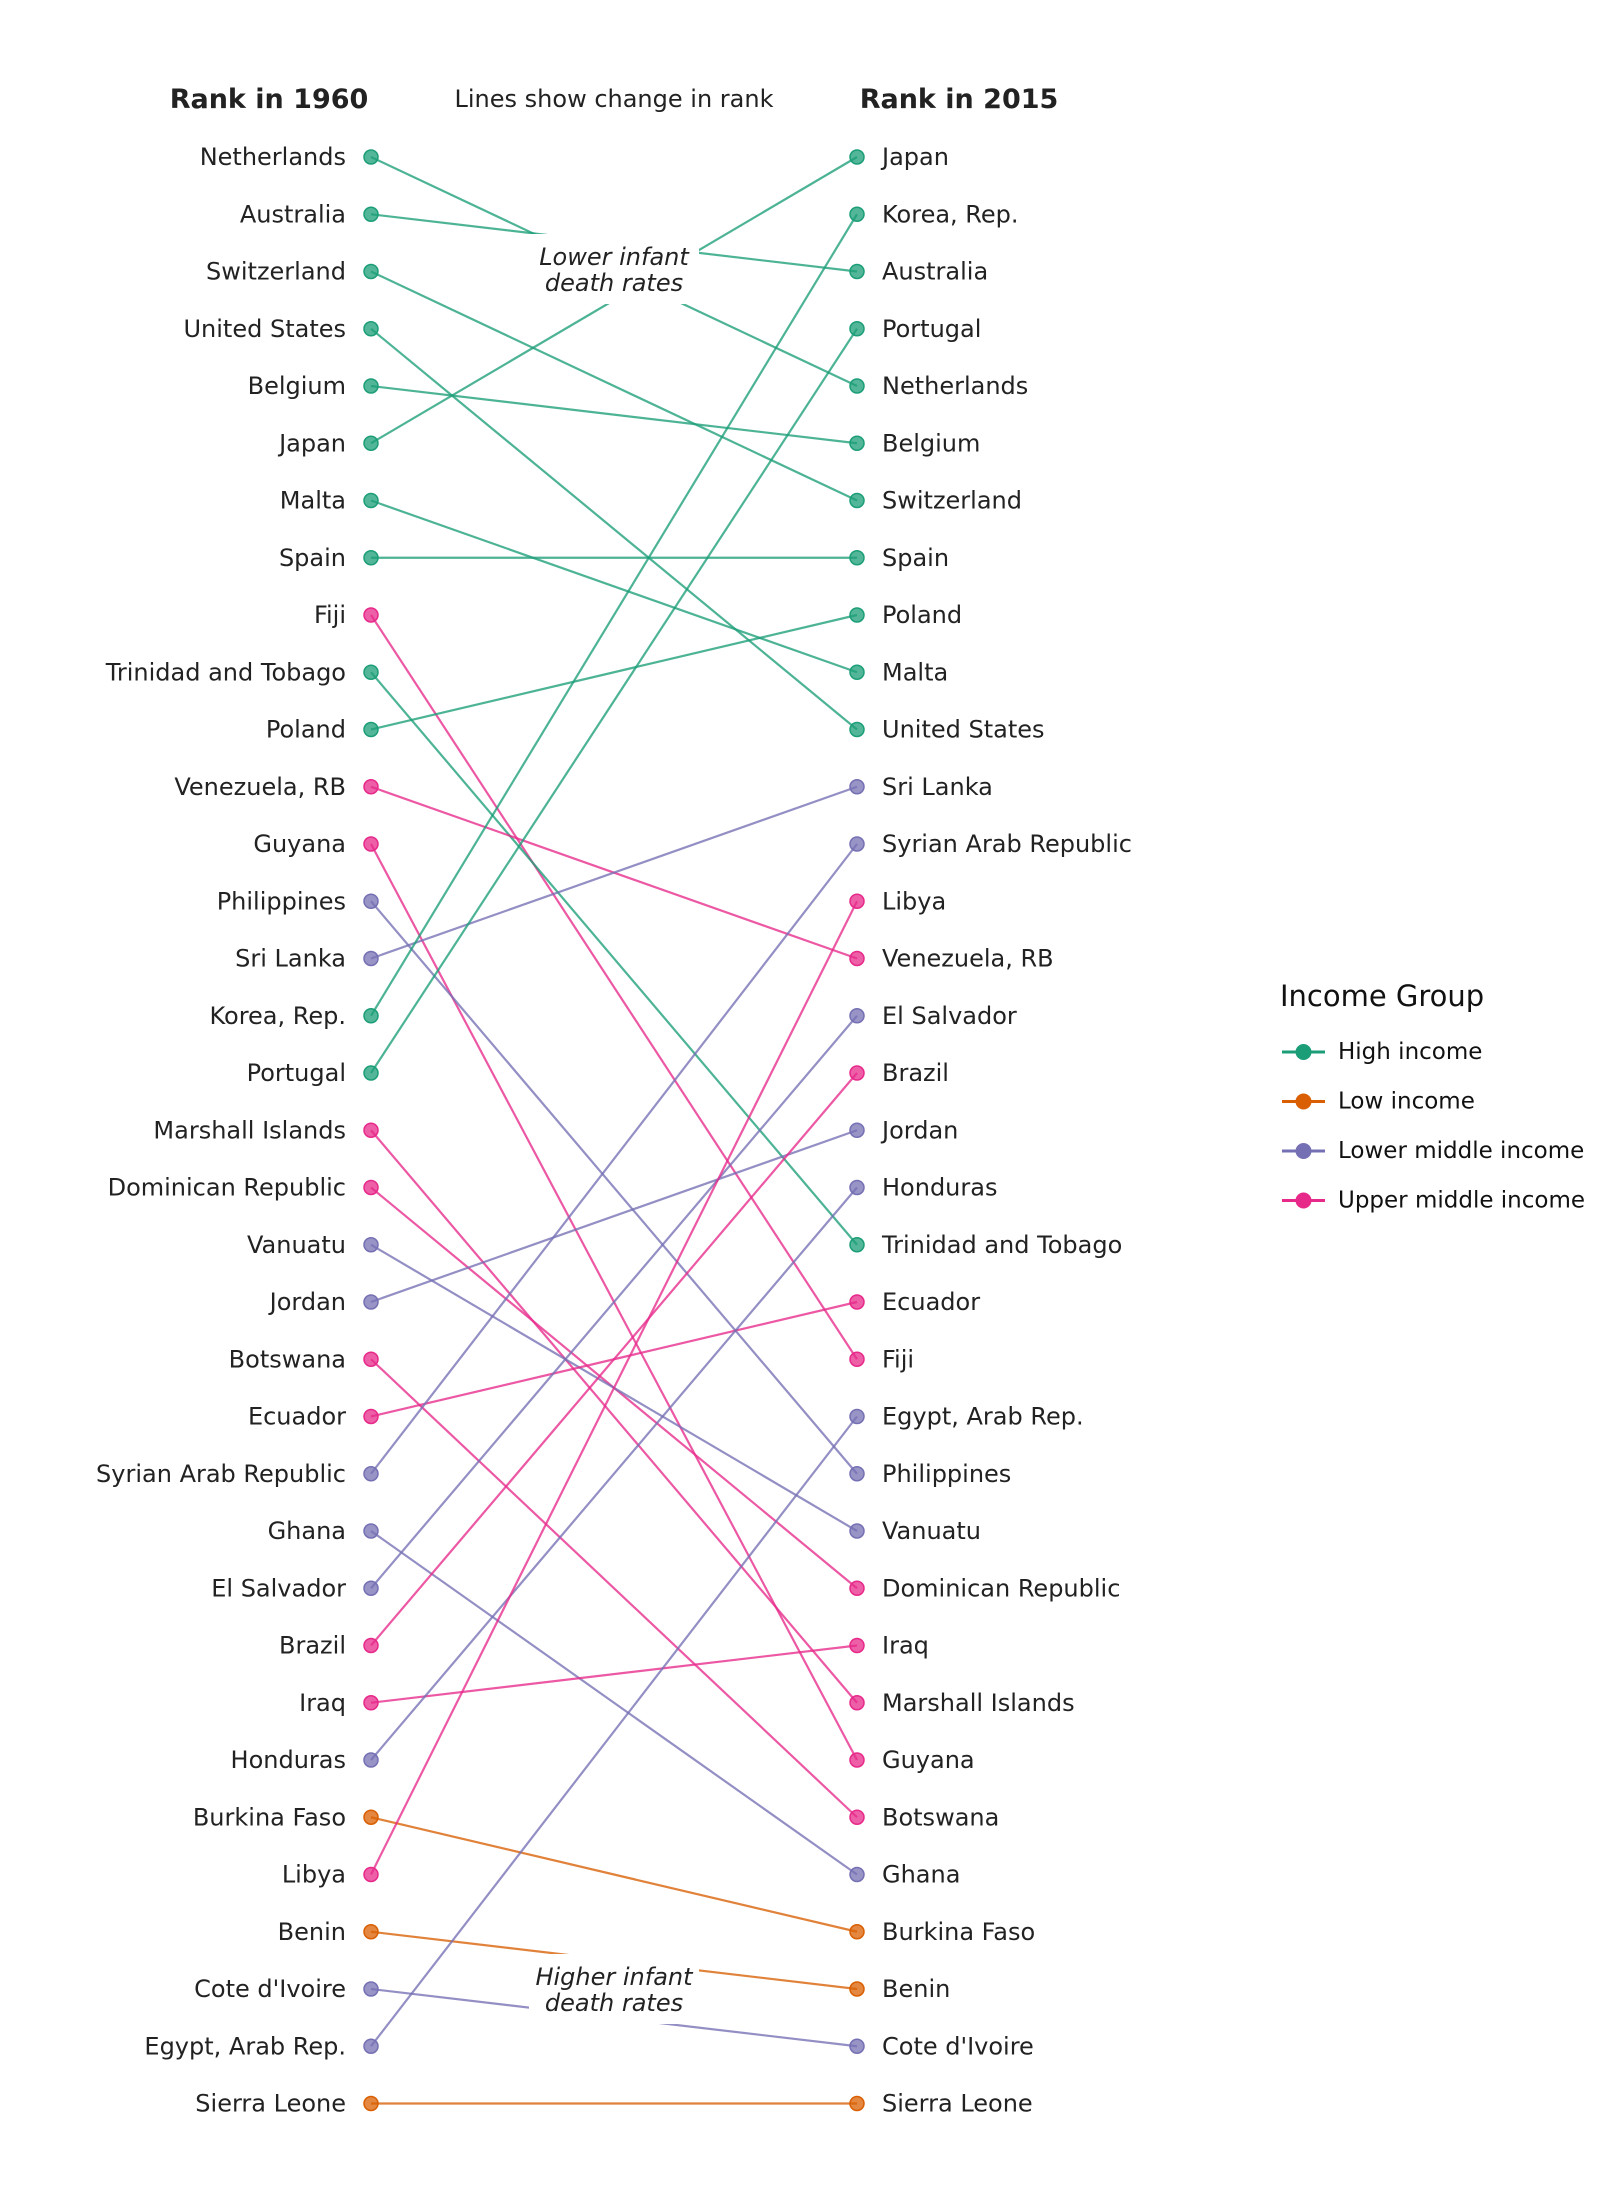 This screenshot has height=2200, width=1600. Describe the element at coordinates (614, 1977) in the screenshot. I see `annotation-higher-infant-death-rates-line-1: Higher infant` at that location.